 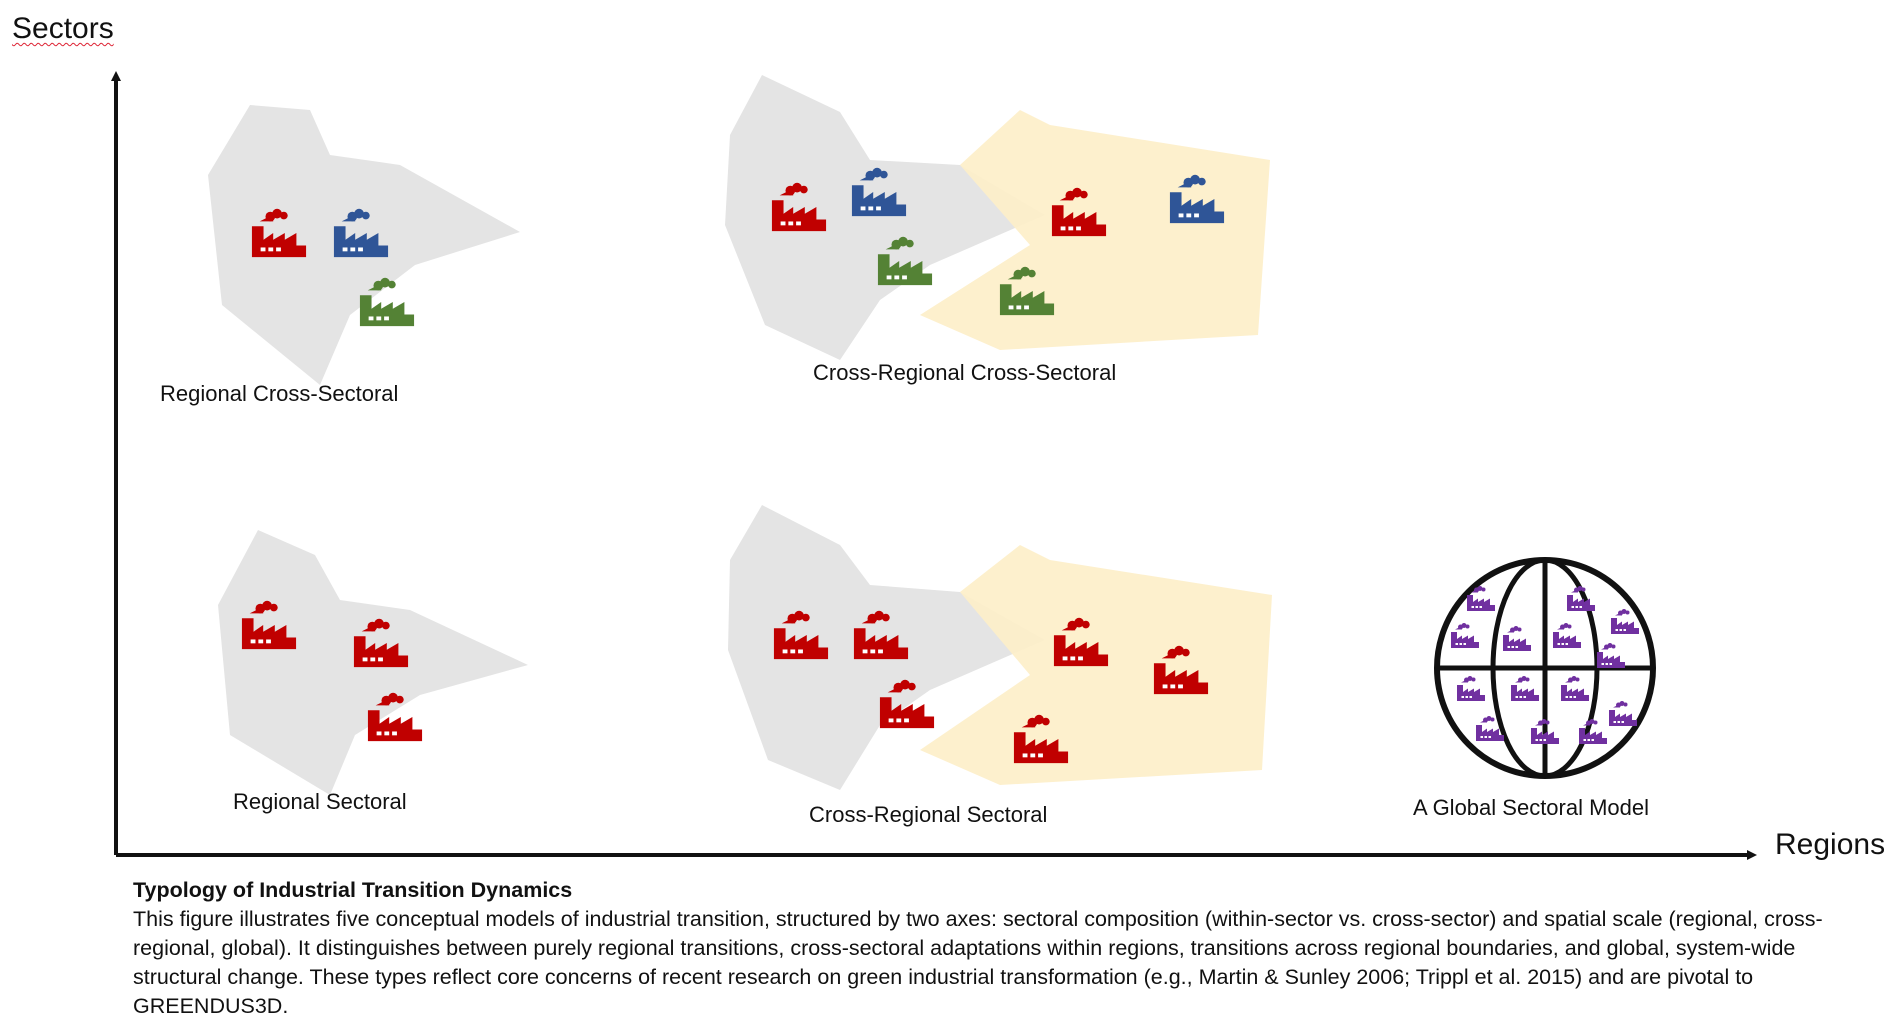 I want to click on panel-regional-cross-sectoral, so click(x=364, y=245).